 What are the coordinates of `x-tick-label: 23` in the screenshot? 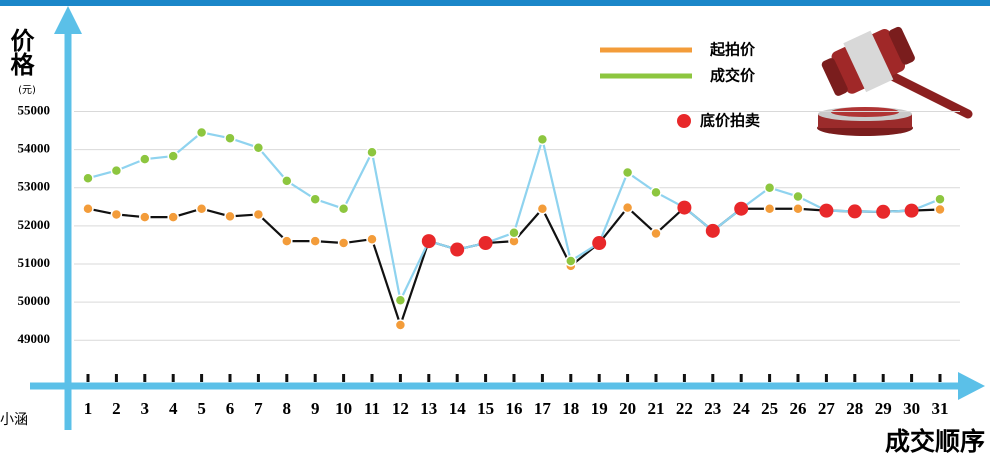 It's located at (712, 408).